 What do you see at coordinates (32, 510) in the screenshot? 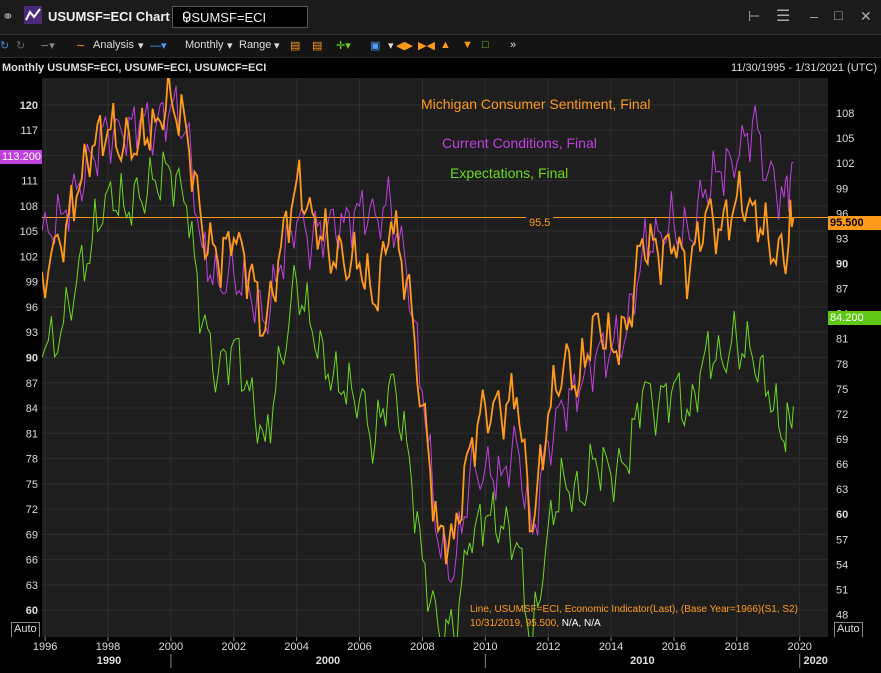
I see `left-tick-label: 72` at bounding box center [32, 510].